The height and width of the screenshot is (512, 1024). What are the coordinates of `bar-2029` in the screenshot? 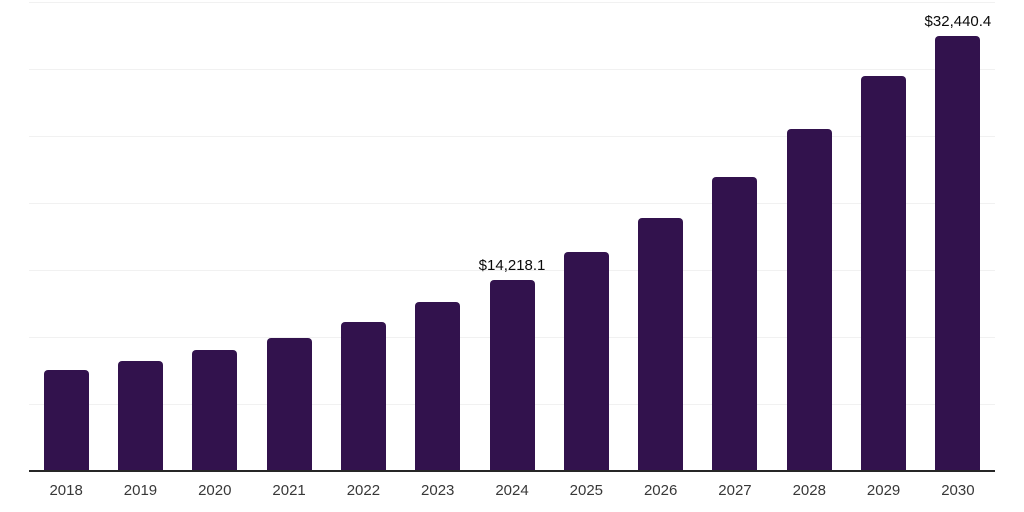 It's located at (884, 273).